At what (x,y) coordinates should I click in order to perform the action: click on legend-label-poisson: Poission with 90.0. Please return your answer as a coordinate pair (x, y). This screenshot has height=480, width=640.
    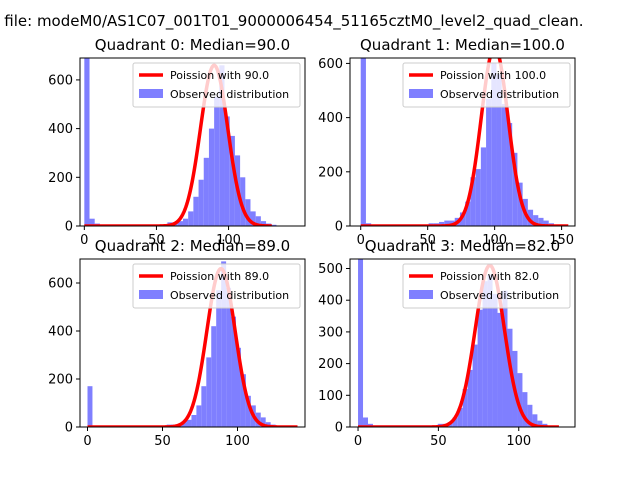
    Looking at the image, I should click on (219, 75).